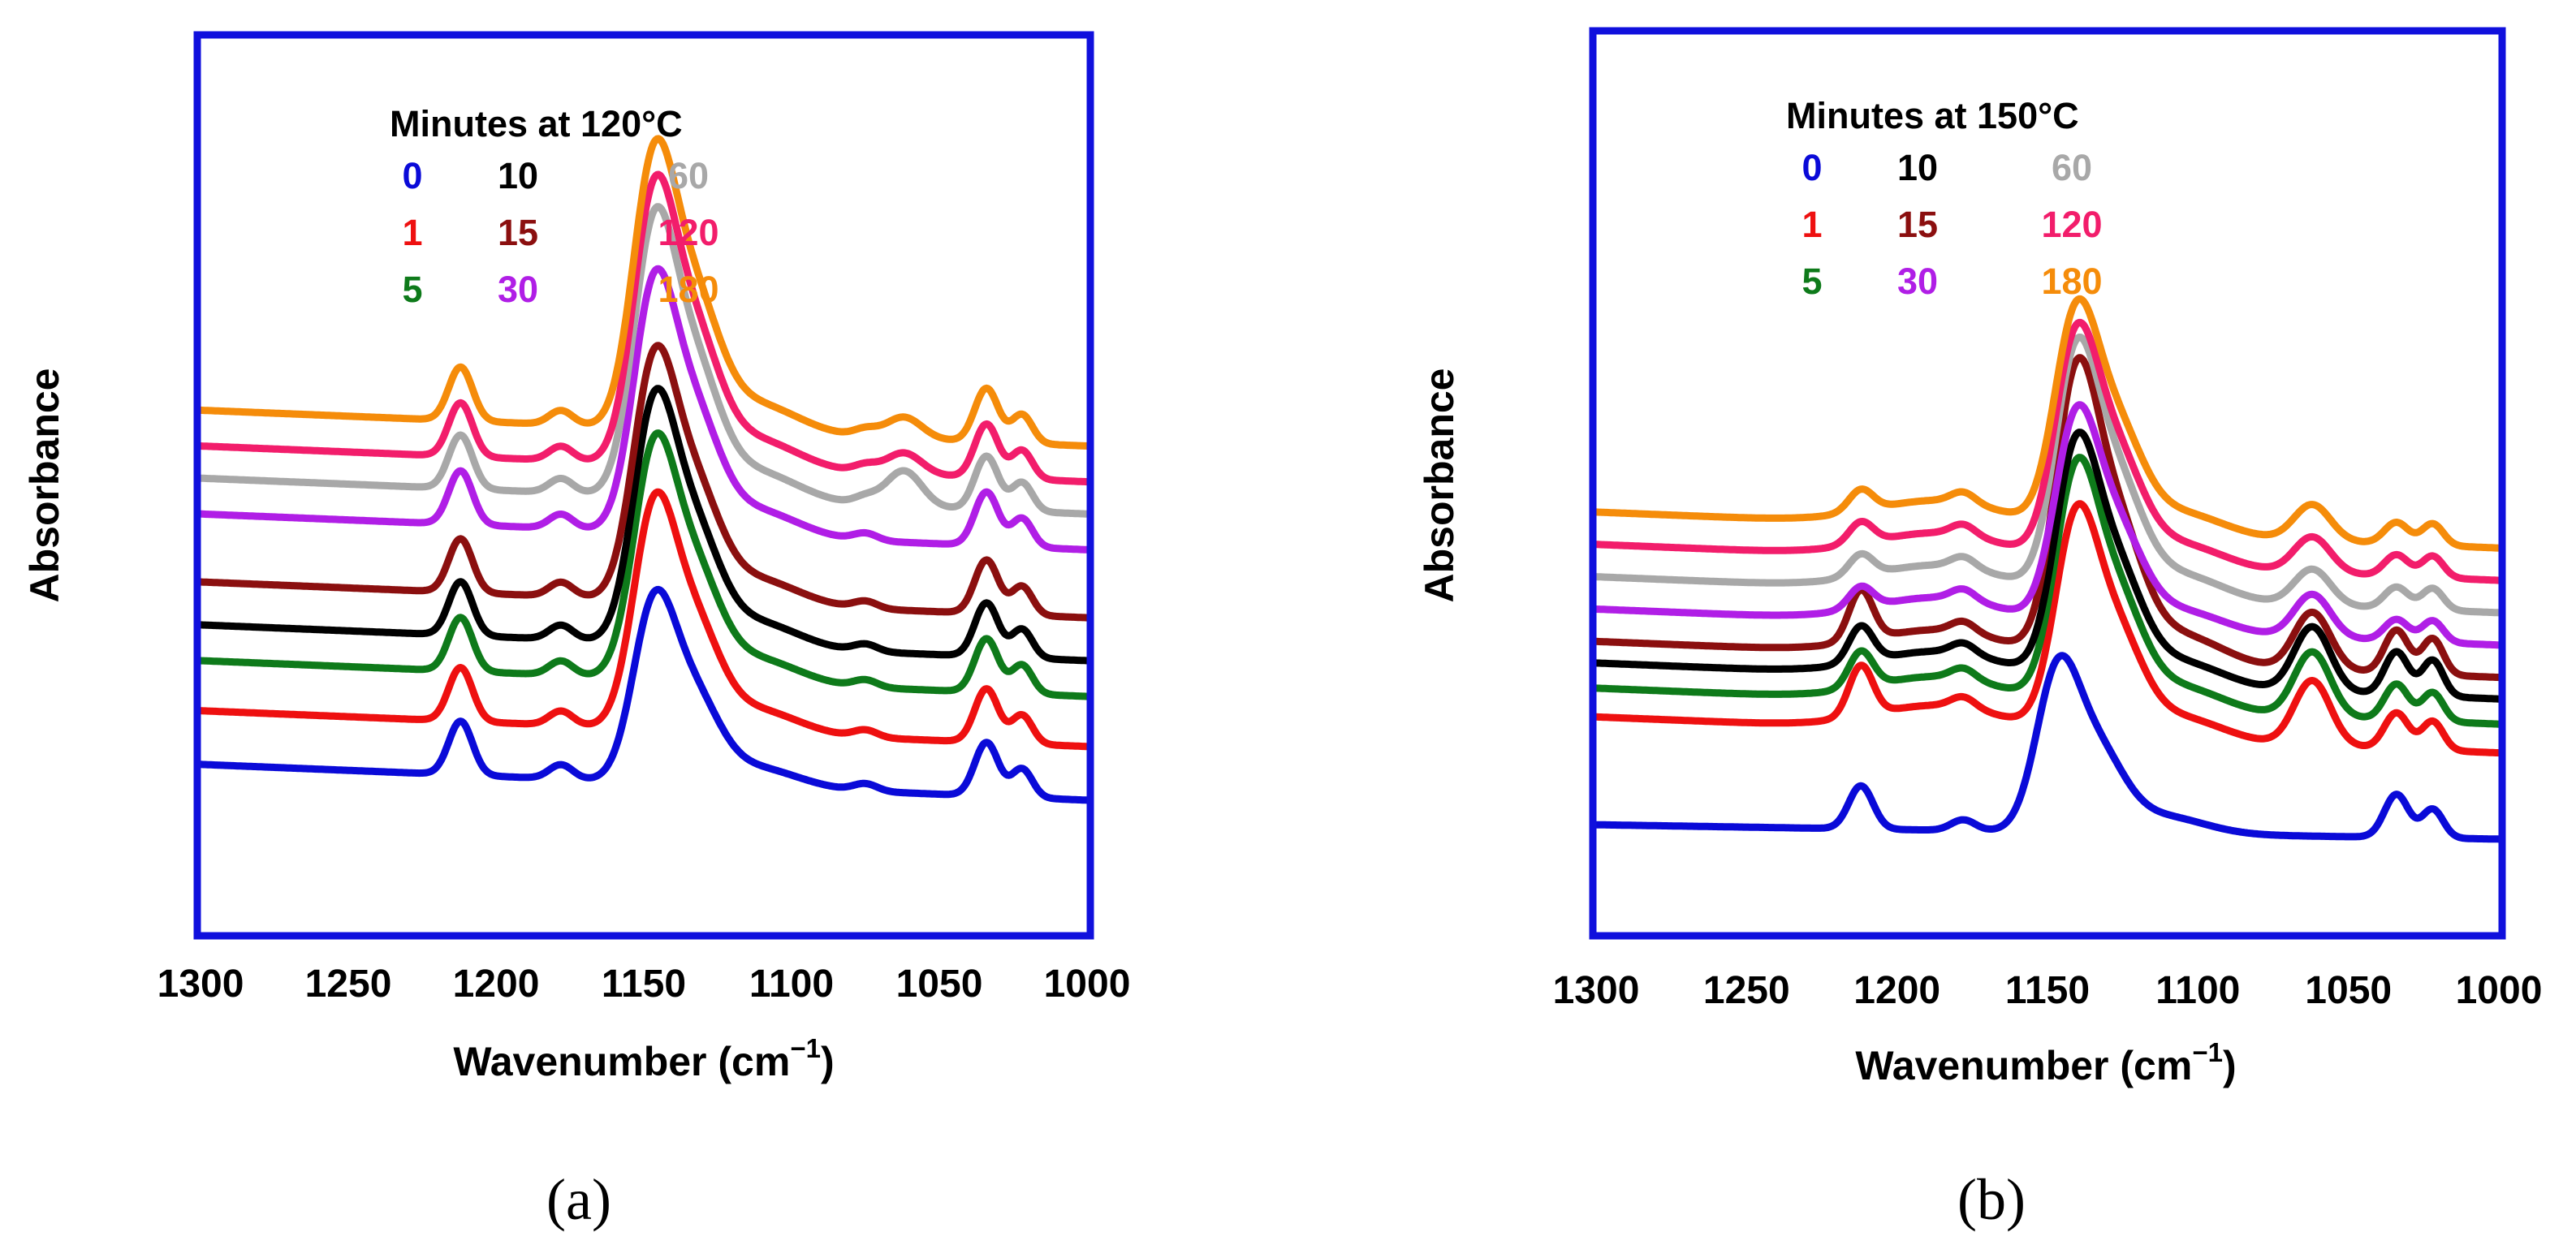 The width and height of the screenshot is (2576, 1258). What do you see at coordinates (536, 124) in the screenshot?
I see `legend-title: Minutes at 120°C` at bounding box center [536, 124].